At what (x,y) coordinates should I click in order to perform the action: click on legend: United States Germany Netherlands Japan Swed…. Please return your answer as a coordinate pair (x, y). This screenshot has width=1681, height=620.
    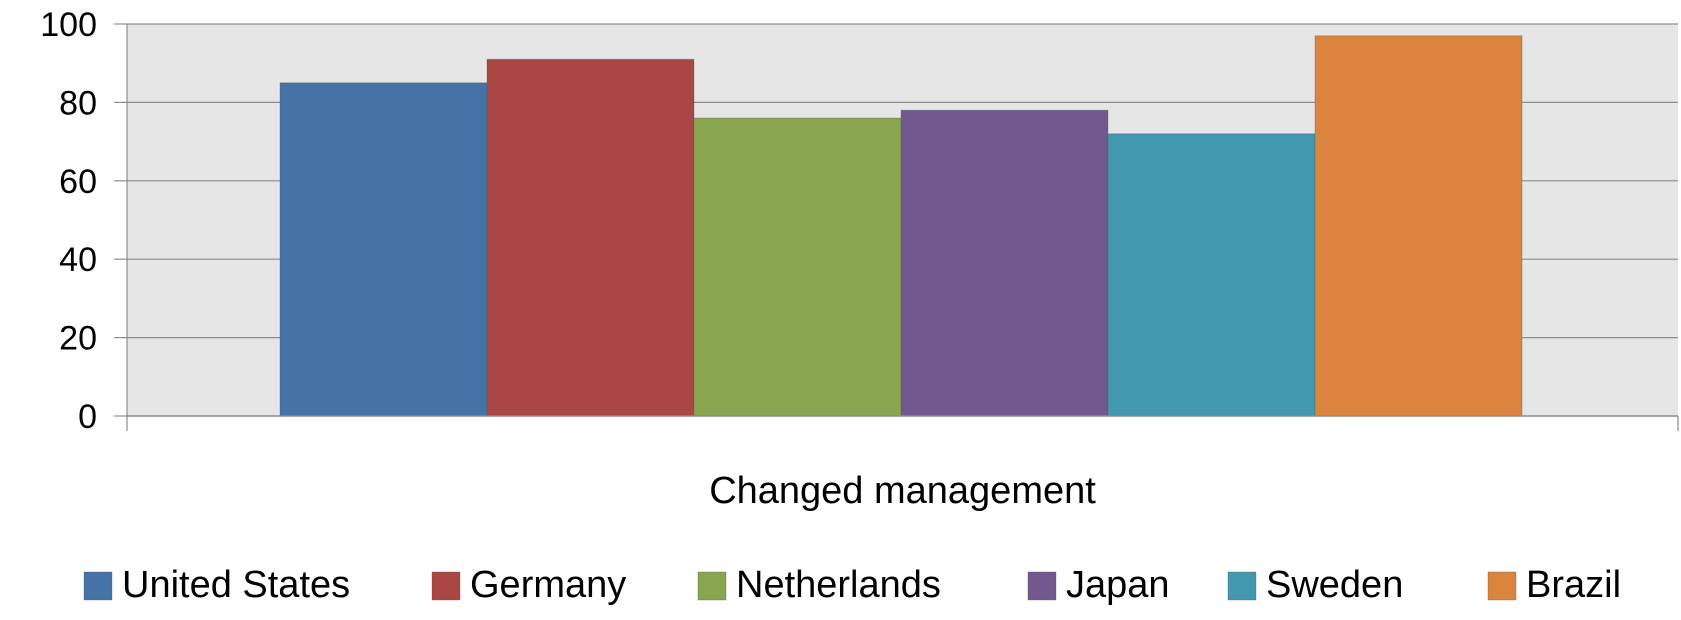
    Looking at the image, I should click on (852, 585).